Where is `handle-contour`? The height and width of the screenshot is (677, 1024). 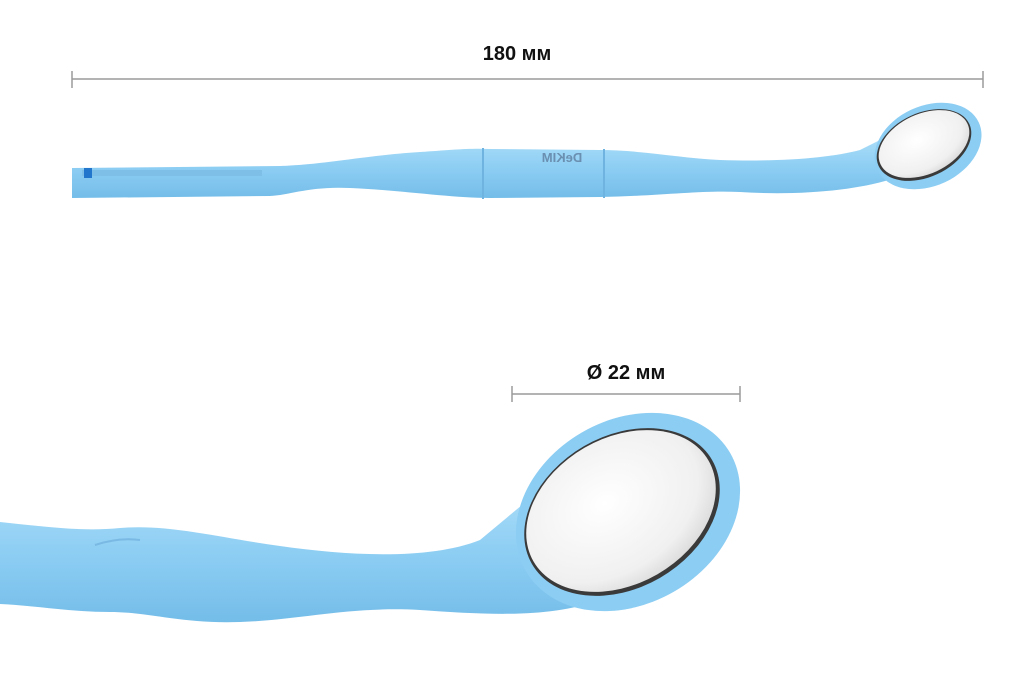
handle-contour is located at coordinates (117, 542).